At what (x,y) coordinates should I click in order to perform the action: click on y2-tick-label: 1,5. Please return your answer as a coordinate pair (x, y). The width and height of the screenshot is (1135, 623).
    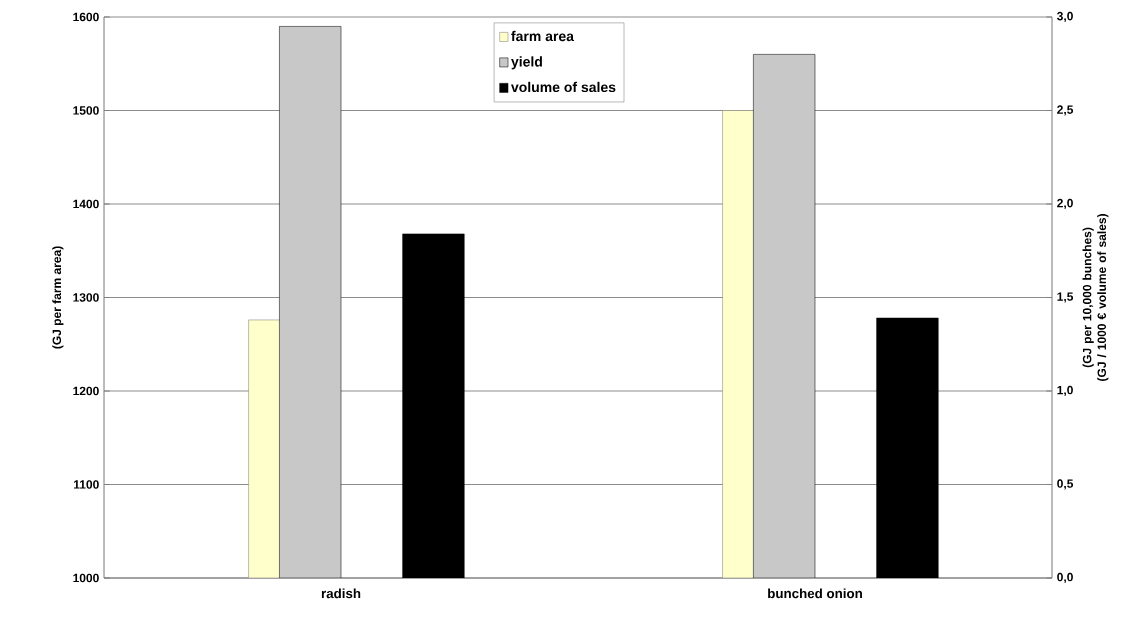
    Looking at the image, I should click on (1065, 297).